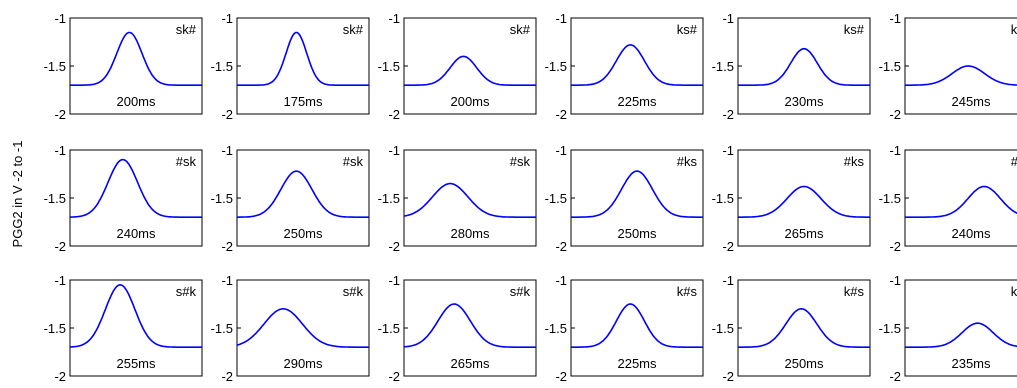 This screenshot has height=388, width=1017. I want to click on panel: -1 -1.5 -2 #sk 240ms, so click(123, 198).